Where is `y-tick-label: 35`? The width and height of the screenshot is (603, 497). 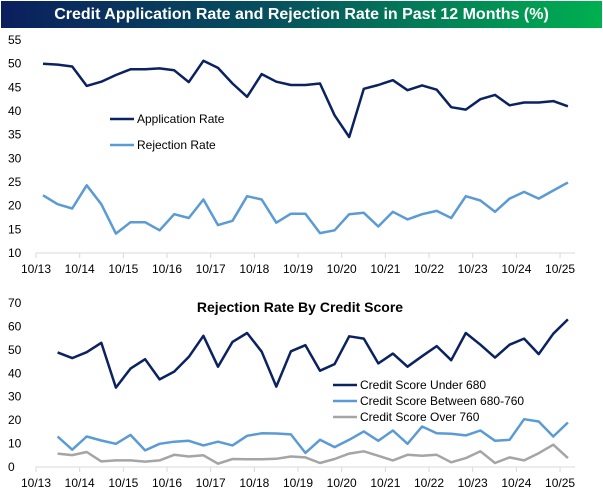
y-tick-label: 35 is located at coordinates (15, 135).